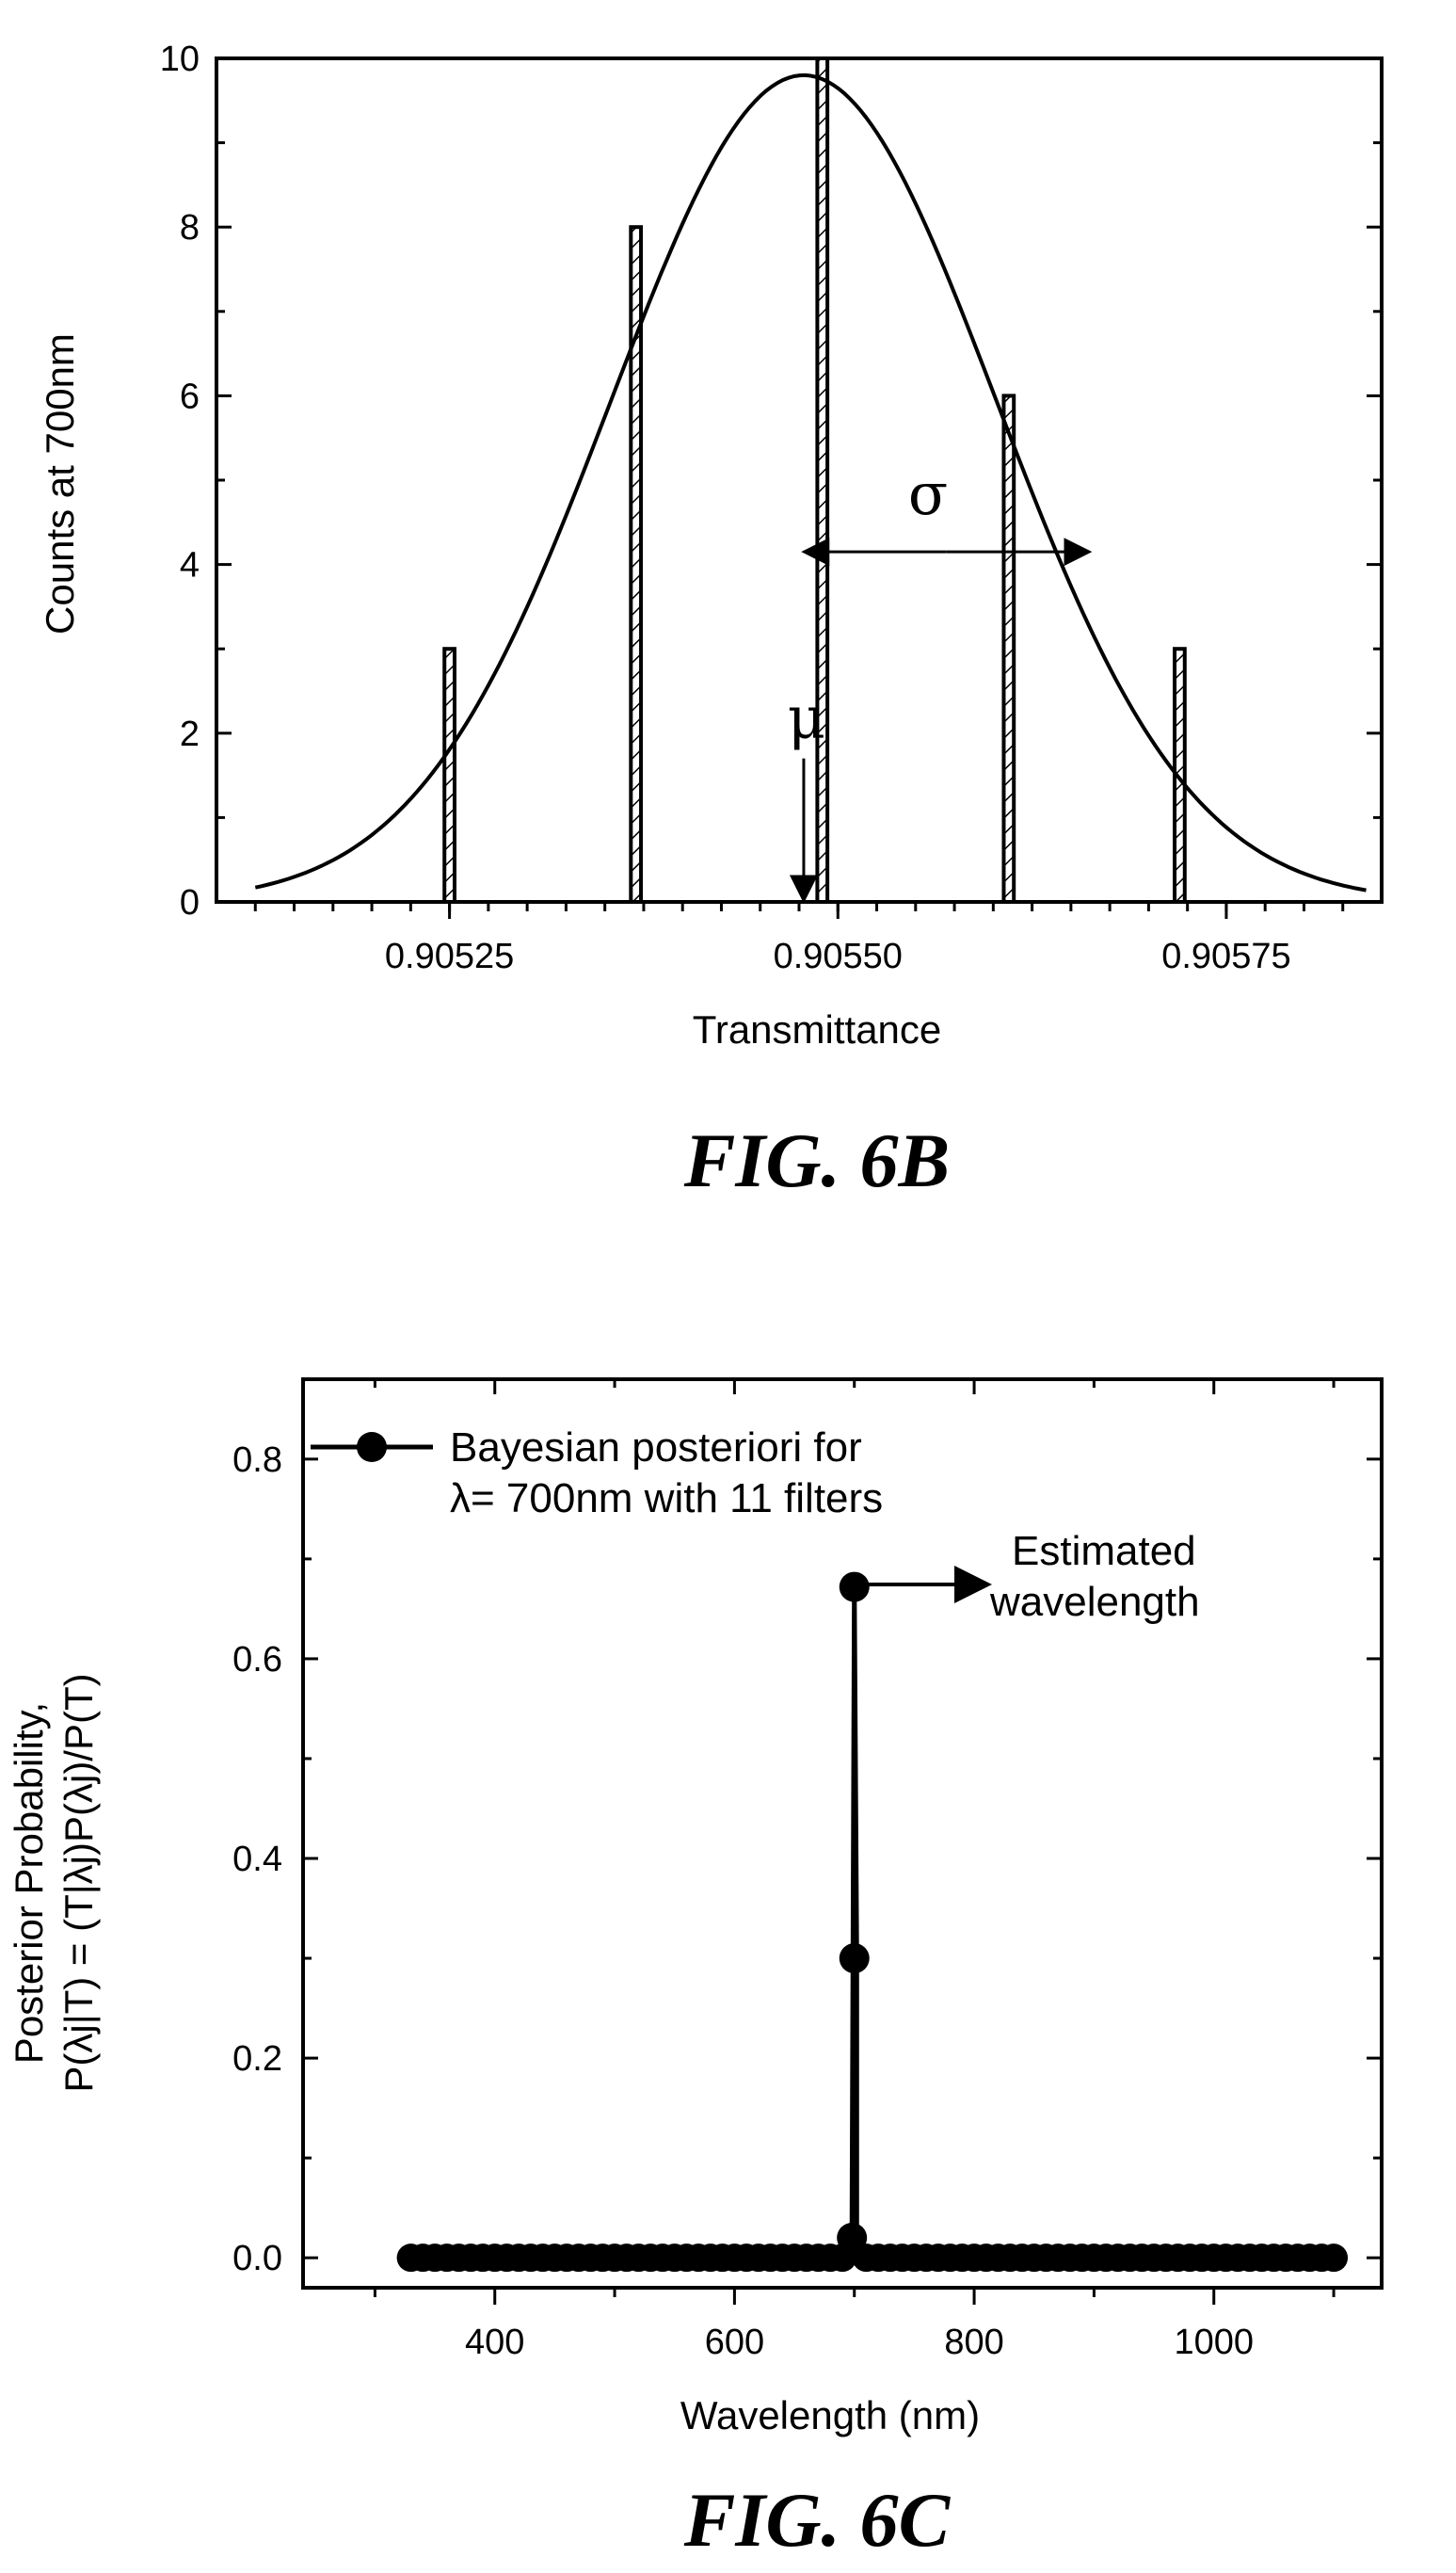 Image resolution: width=1456 pixels, height=2573 pixels. I want to click on legend-marker-sample, so click(372, 1447).